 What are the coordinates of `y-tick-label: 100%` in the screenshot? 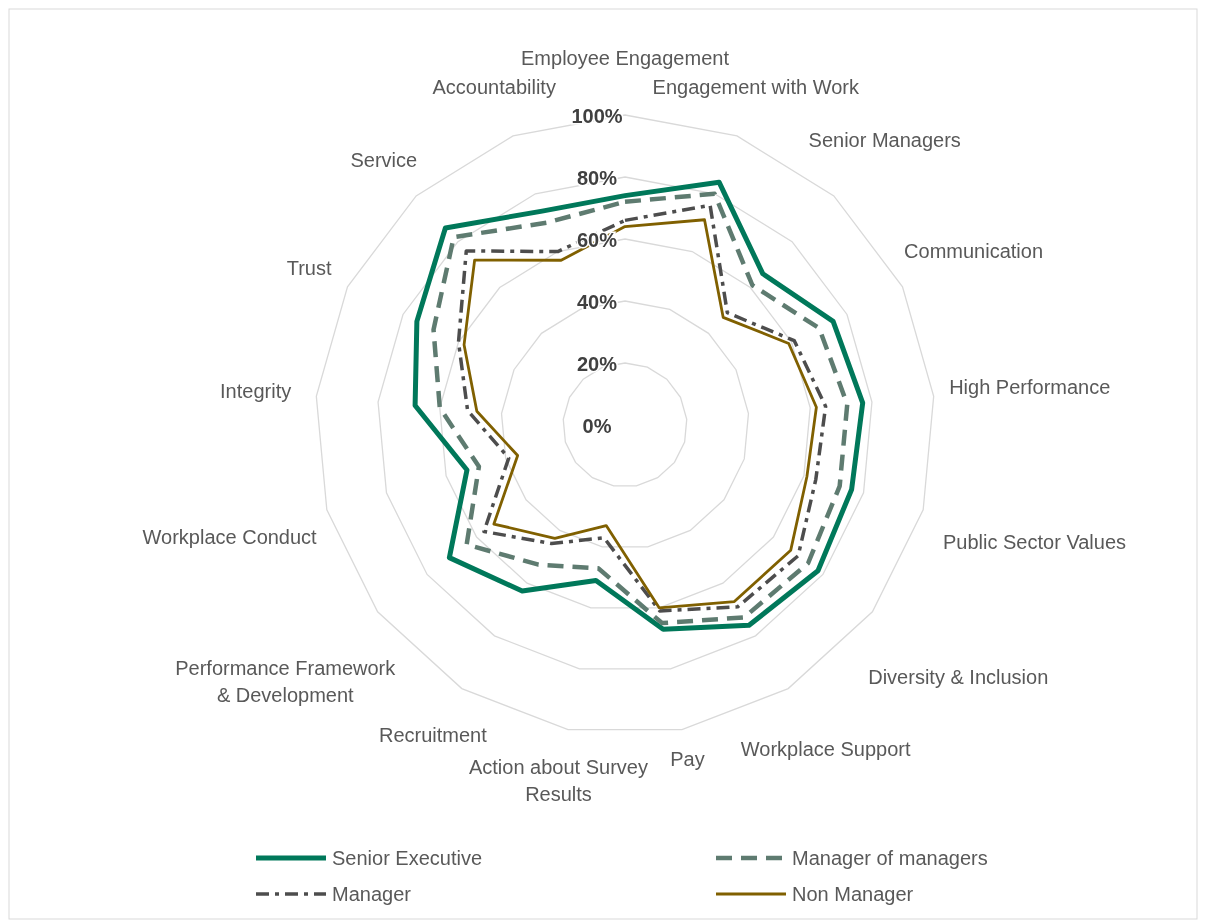 It's located at (597, 116).